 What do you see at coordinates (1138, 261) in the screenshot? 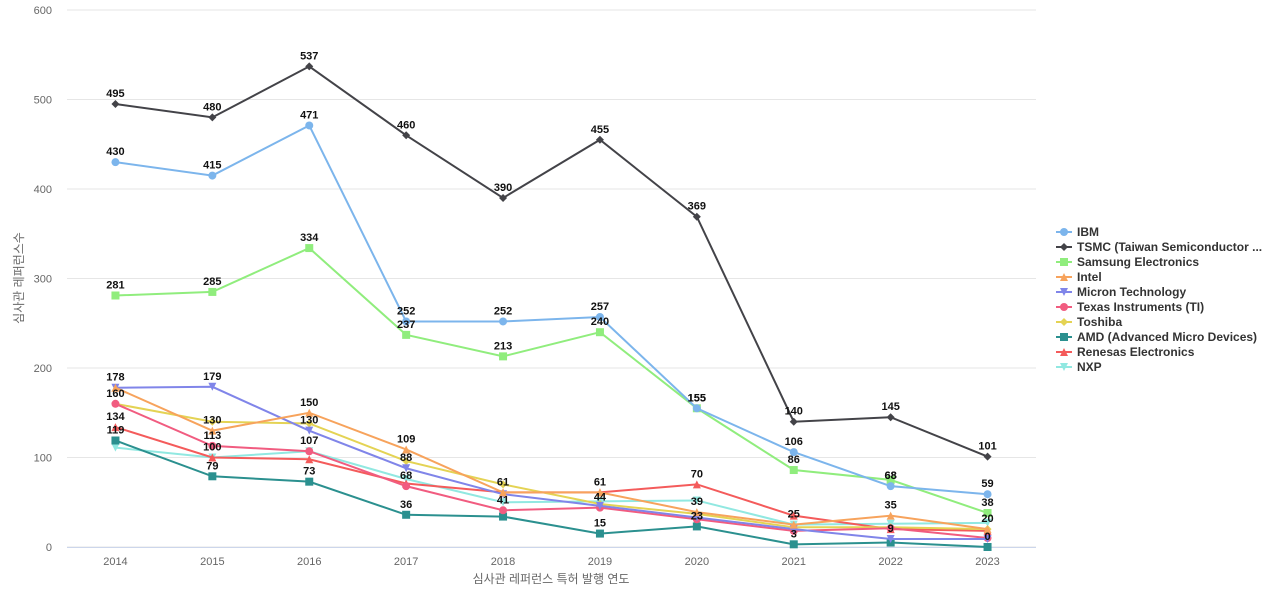
I see `legend-label: Samsung Electronics` at bounding box center [1138, 261].